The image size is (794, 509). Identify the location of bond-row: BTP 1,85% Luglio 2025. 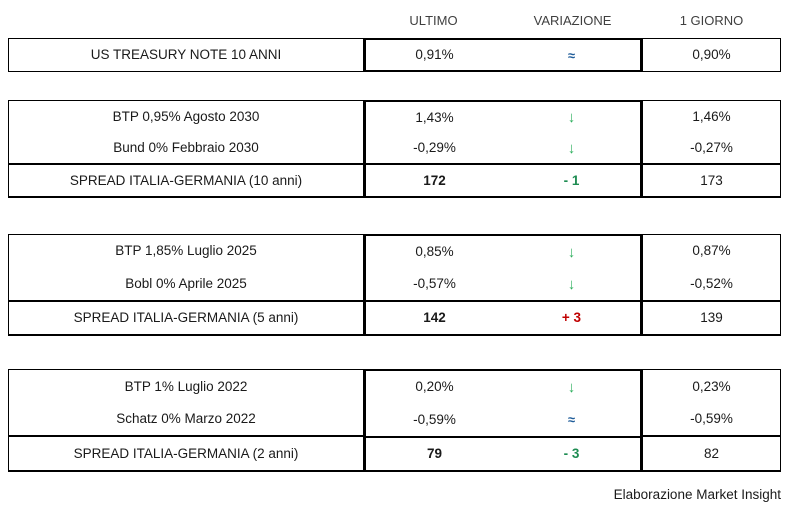
(186, 251).